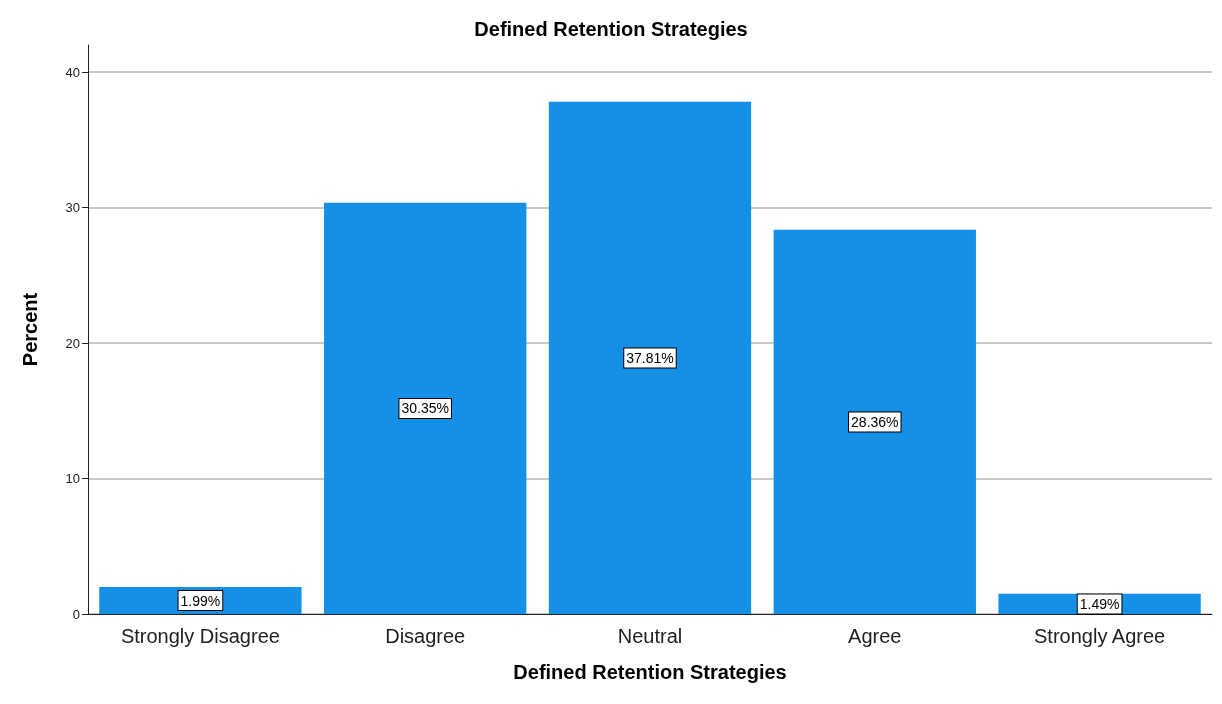  I want to click on y-tick-label: 0, so click(76, 614).